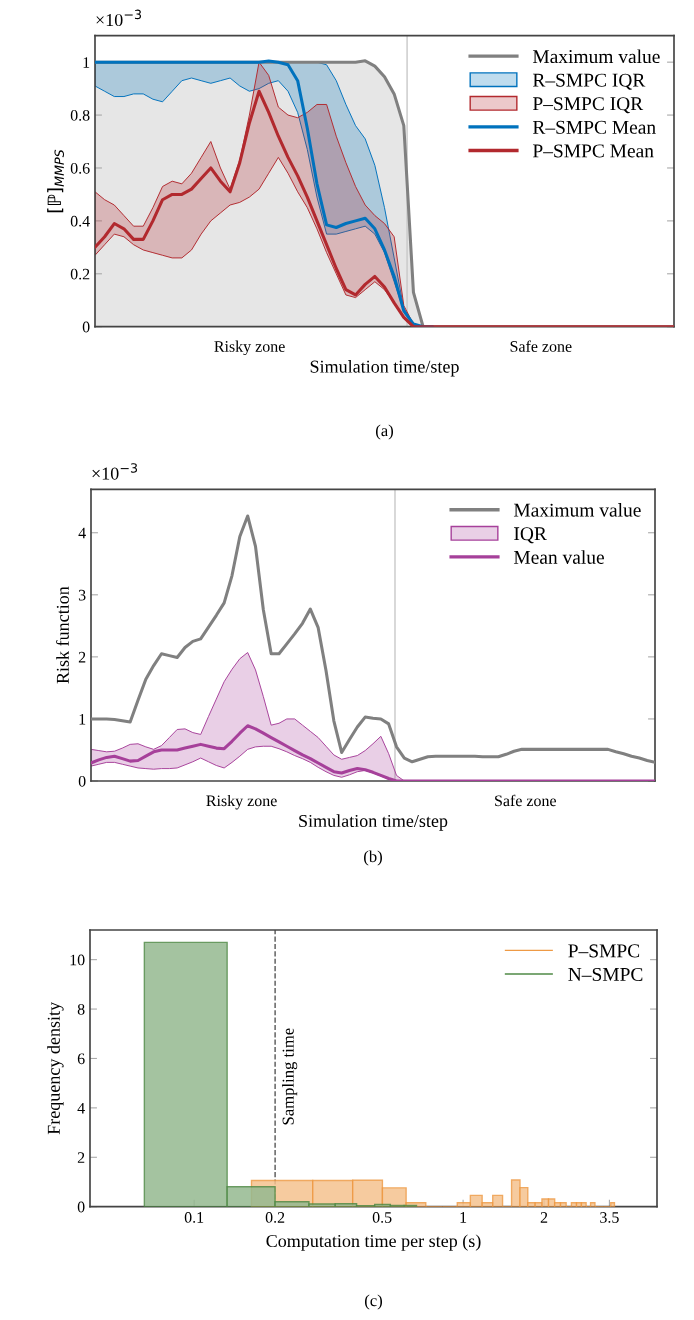 This screenshot has height=1320, width=694. Describe the element at coordinates (604, 951) in the screenshot. I see `legend-label: P–SMPC` at that location.